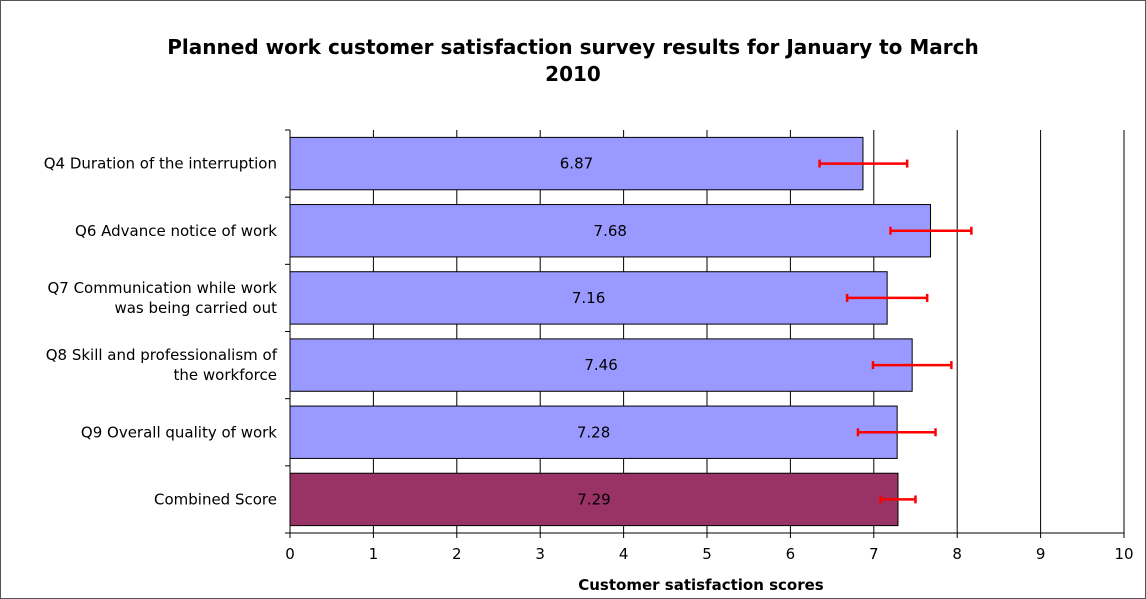 Image resolution: width=1146 pixels, height=599 pixels. What do you see at coordinates (290, 554) in the screenshot?
I see `x-tick-label: 0` at bounding box center [290, 554].